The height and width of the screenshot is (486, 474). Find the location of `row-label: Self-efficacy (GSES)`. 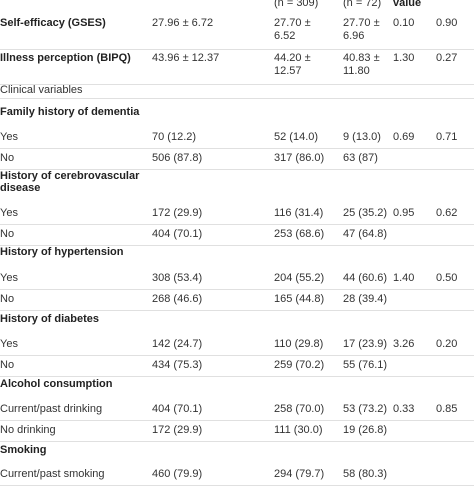

row-label: Self-efficacy (GSES) is located at coordinates (53, 23).